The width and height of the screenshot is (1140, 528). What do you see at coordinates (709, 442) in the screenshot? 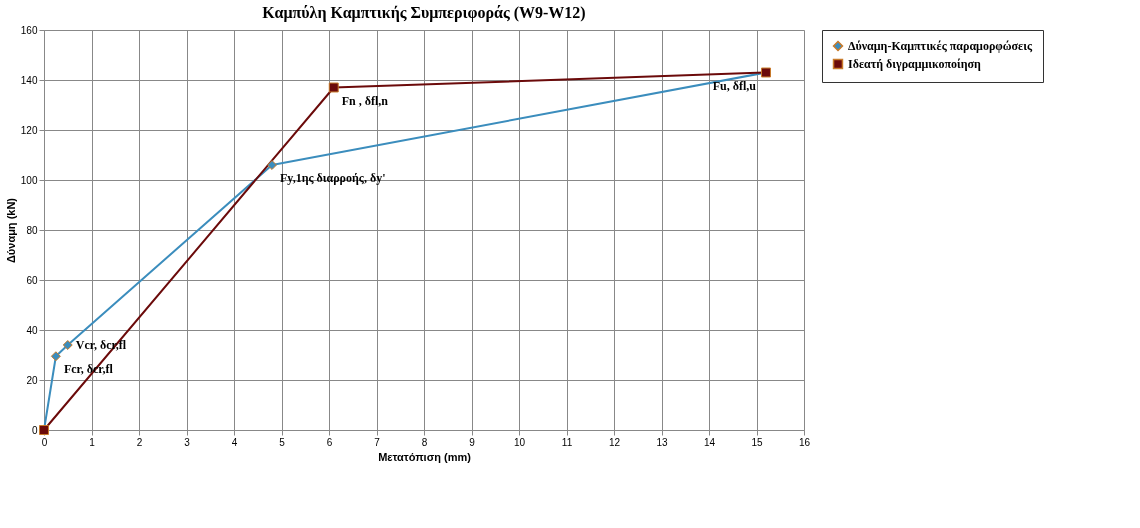
I see `x-tick-label: 14` at bounding box center [709, 442].